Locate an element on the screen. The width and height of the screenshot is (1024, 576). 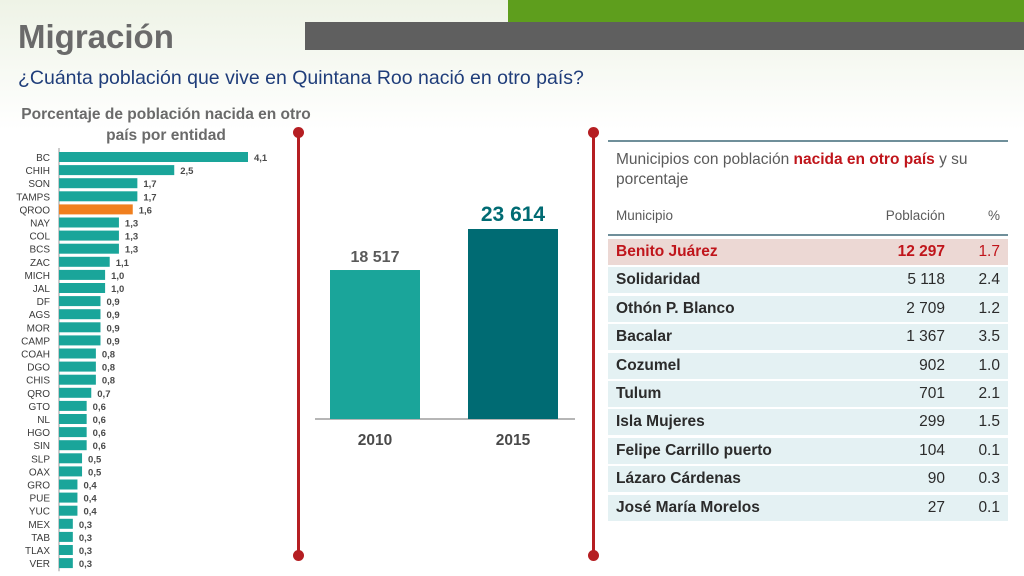
cell-poblacion: 12 297 is located at coordinates (921, 251).